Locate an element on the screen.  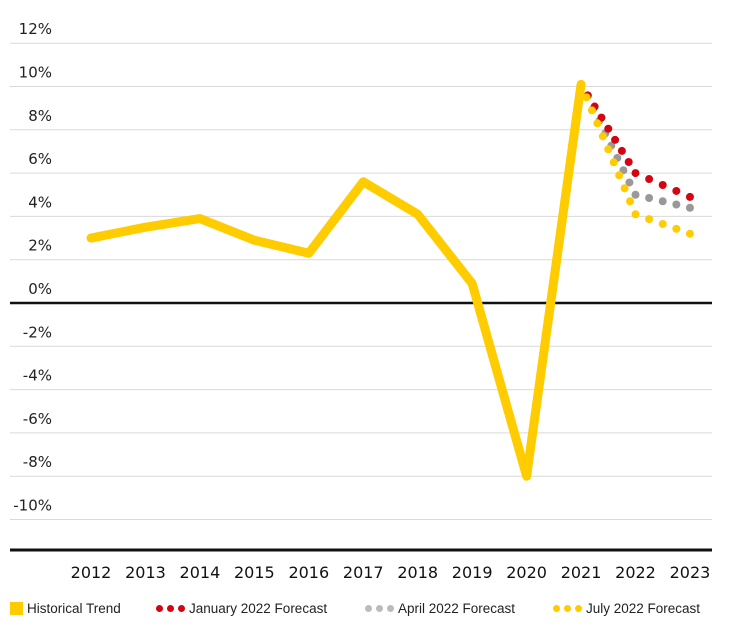
y-tick-label: -8% is located at coordinates (37, 462).